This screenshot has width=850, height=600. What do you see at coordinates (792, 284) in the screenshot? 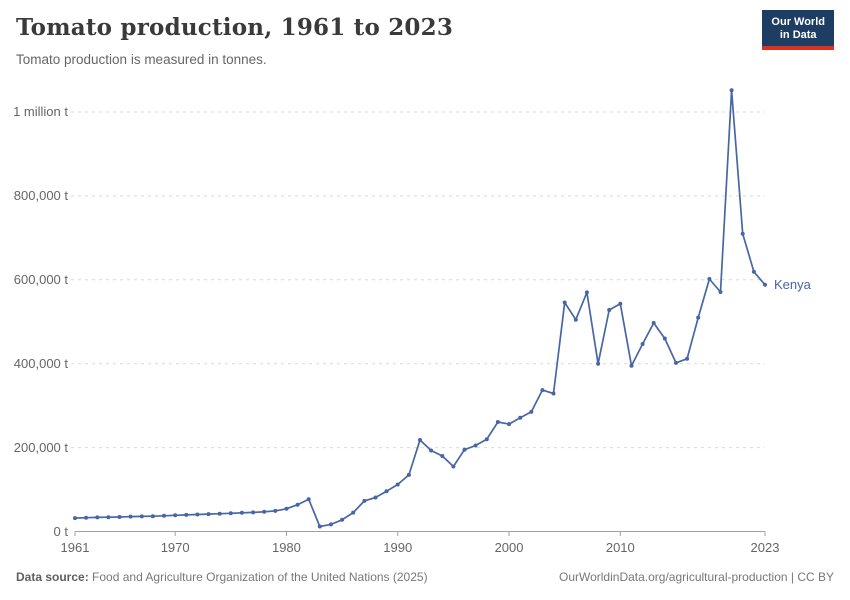
I see `series-label-kenya: Kenya` at bounding box center [792, 284].